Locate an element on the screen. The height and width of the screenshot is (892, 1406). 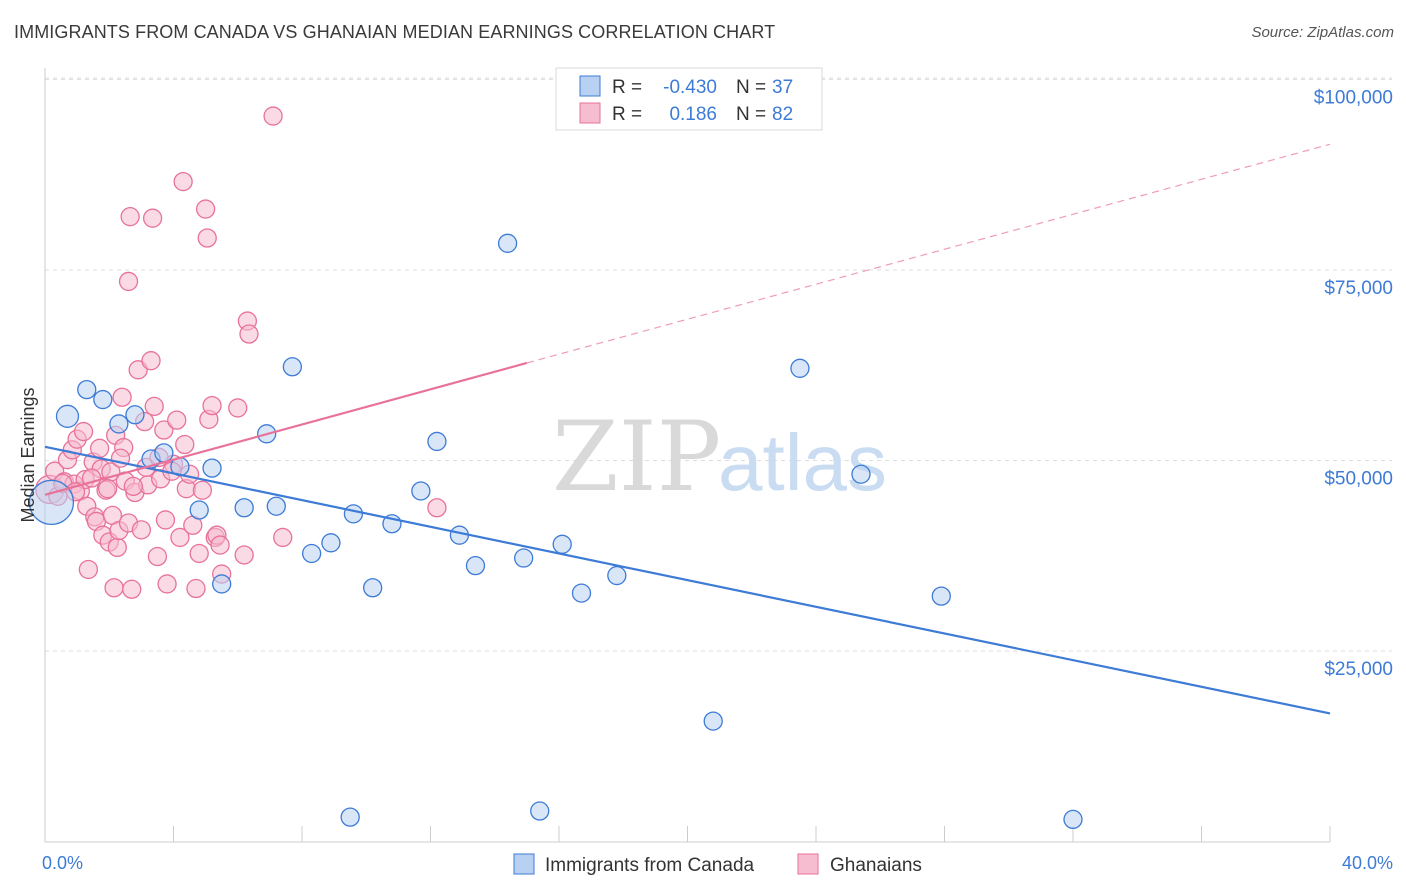
chart-source: Source: ZipAtlas.com is located at coordinates (1322, 32).